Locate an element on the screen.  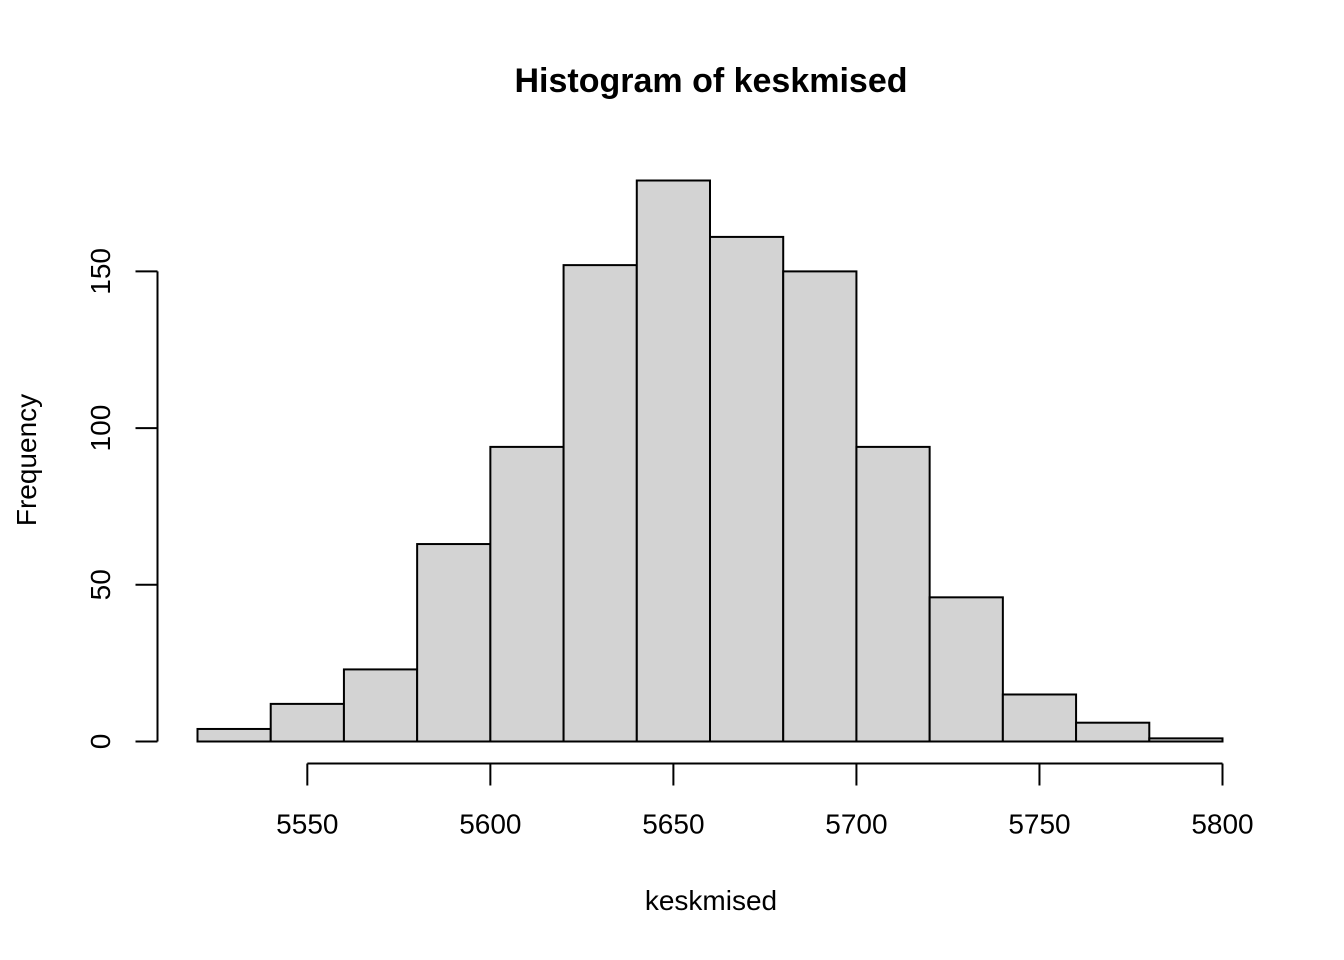
x-axis: 5550 5600 5650 5700 5750 5800 is located at coordinates (765, 801).